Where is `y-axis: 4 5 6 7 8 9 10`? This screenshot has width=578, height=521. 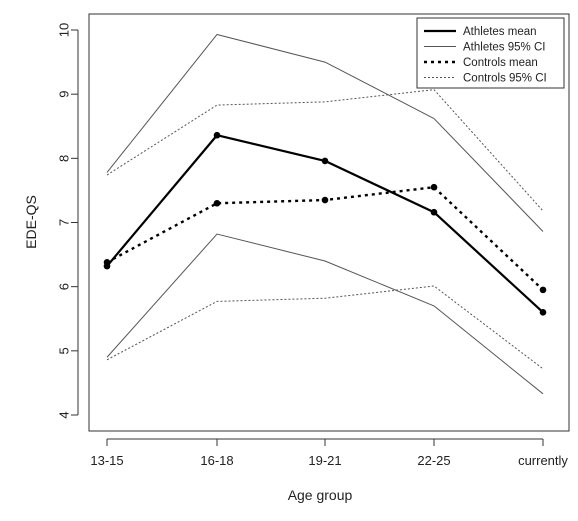 y-axis: 4 5 6 7 8 9 10 is located at coordinates (68, 221).